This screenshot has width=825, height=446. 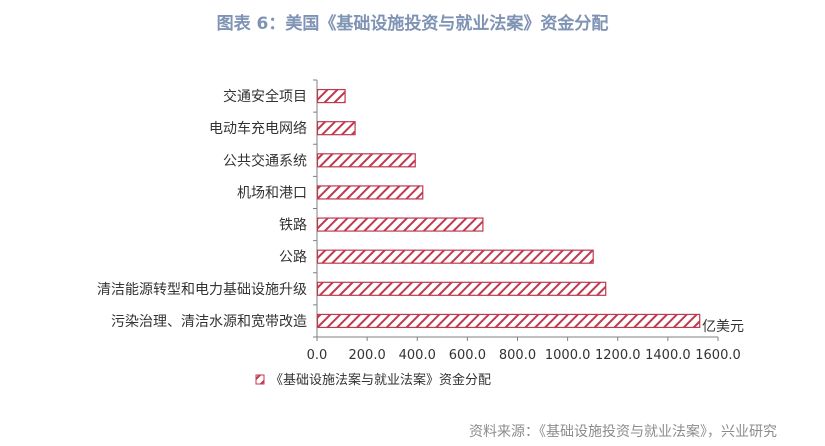 I want to click on category-label: 铁路, so click(x=293, y=226).